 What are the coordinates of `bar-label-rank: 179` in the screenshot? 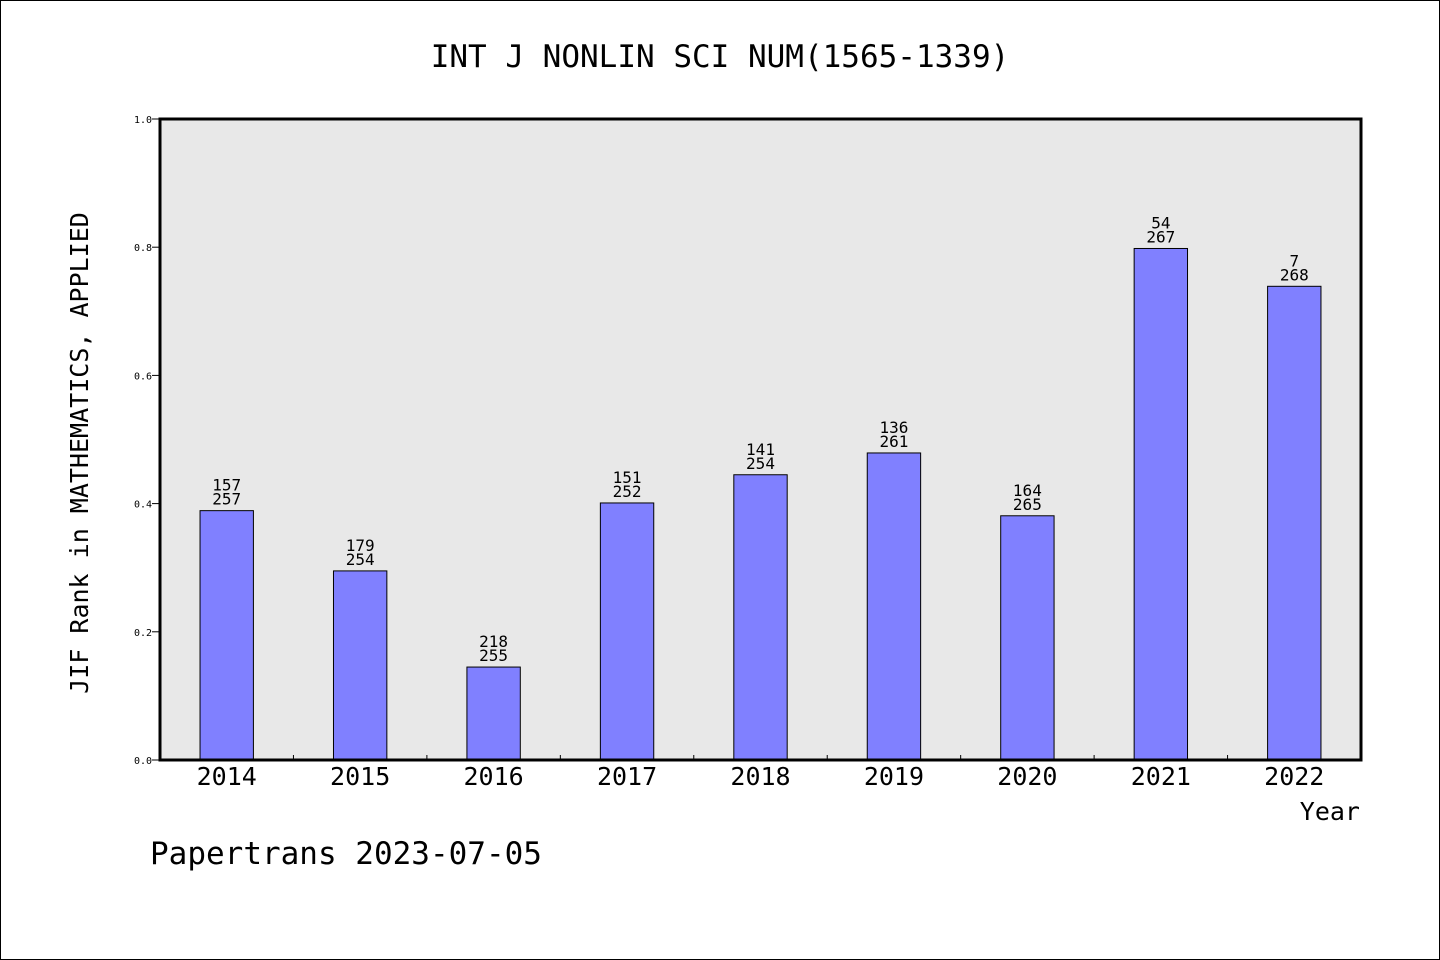 It's located at (360, 545).